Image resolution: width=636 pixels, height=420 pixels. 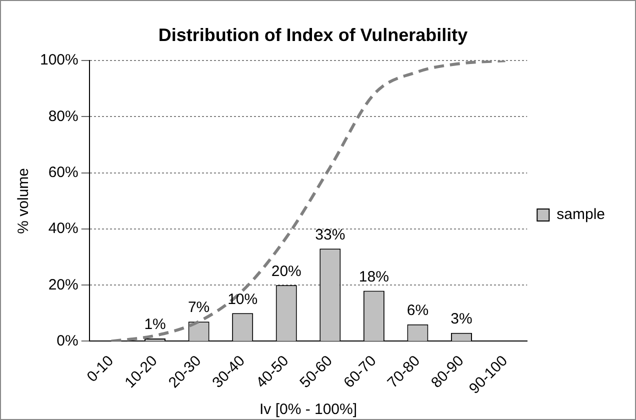 I want to click on y-tick-label: 60%, so click(x=63, y=172).